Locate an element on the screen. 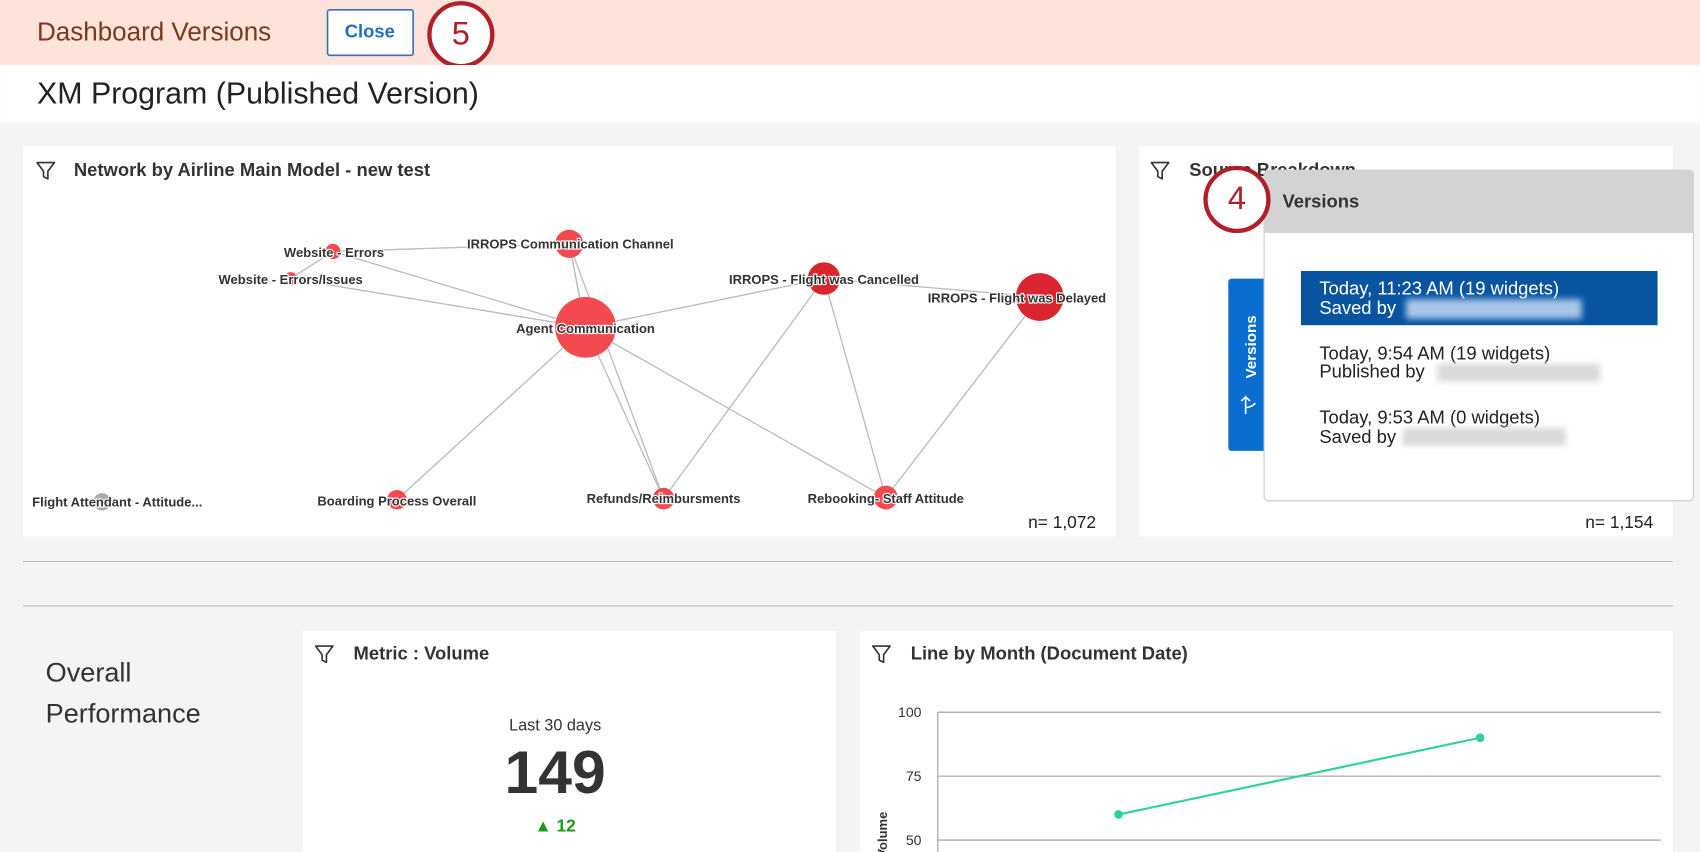 The height and width of the screenshot is (852, 1700). popup-title: Versions is located at coordinates (1321, 201).